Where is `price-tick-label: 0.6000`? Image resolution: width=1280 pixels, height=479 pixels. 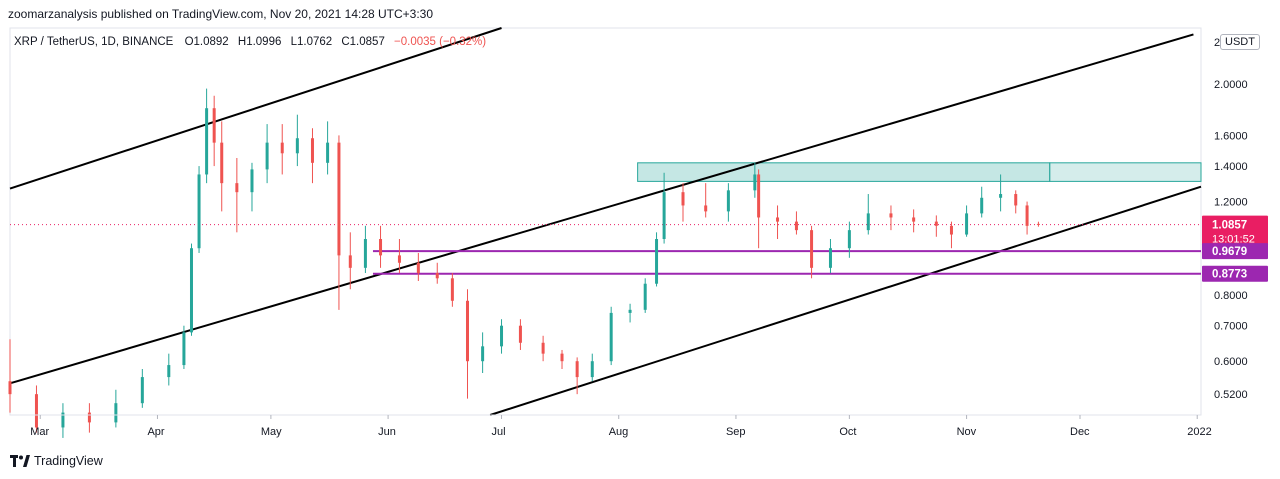
price-tick-label: 0.6000 is located at coordinates (1231, 362).